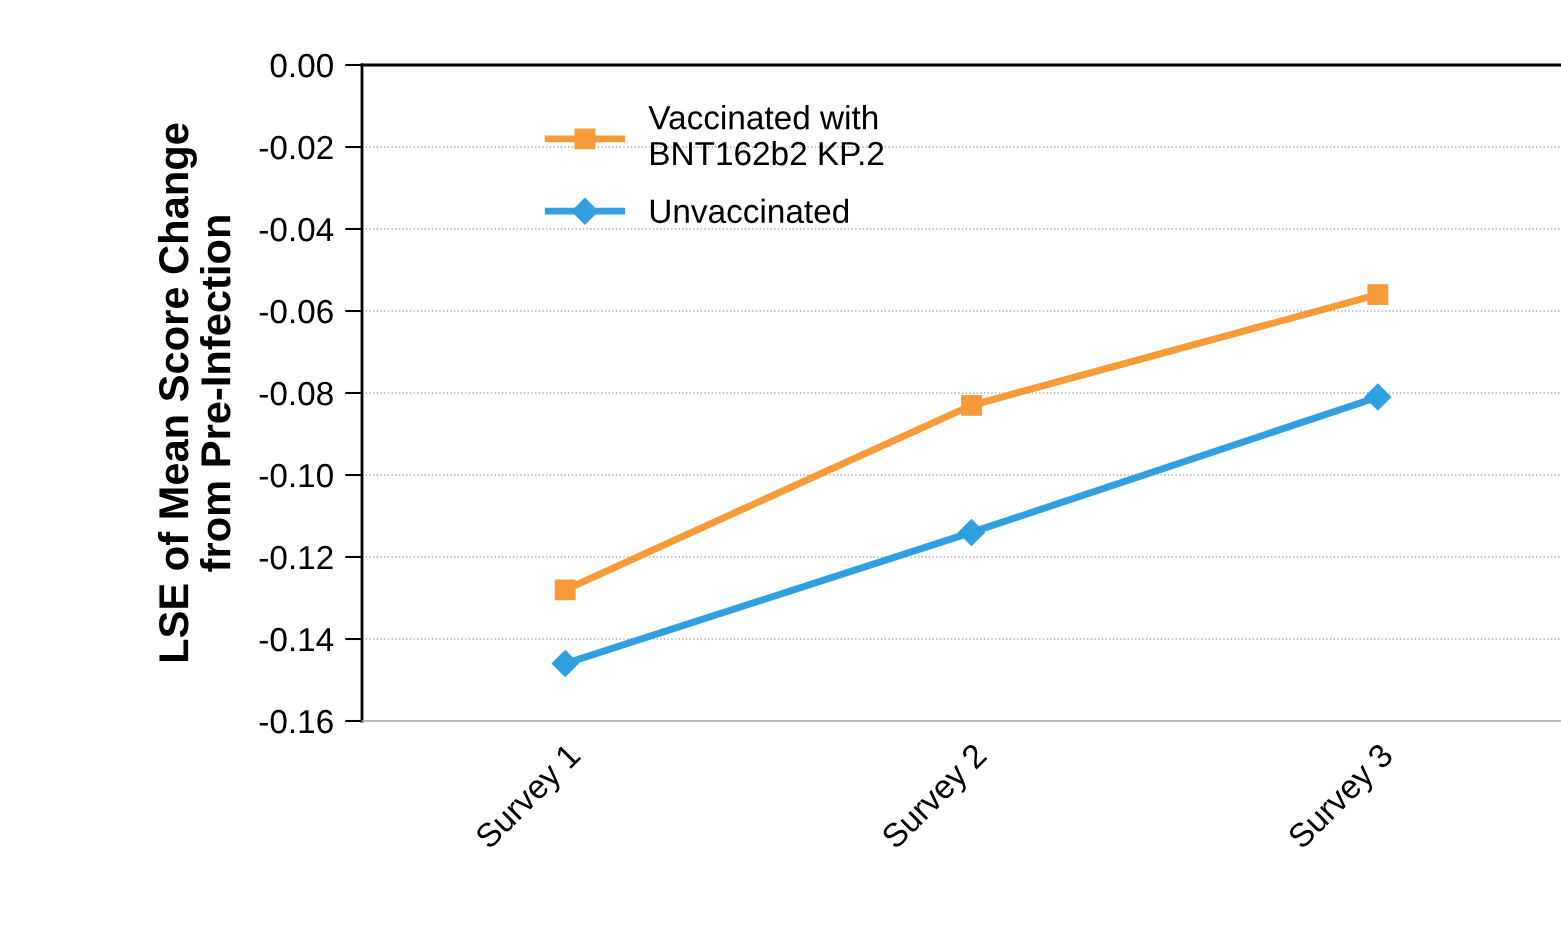 The image size is (1561, 939). I want to click on y-tick-label: -0.02, so click(296, 147).